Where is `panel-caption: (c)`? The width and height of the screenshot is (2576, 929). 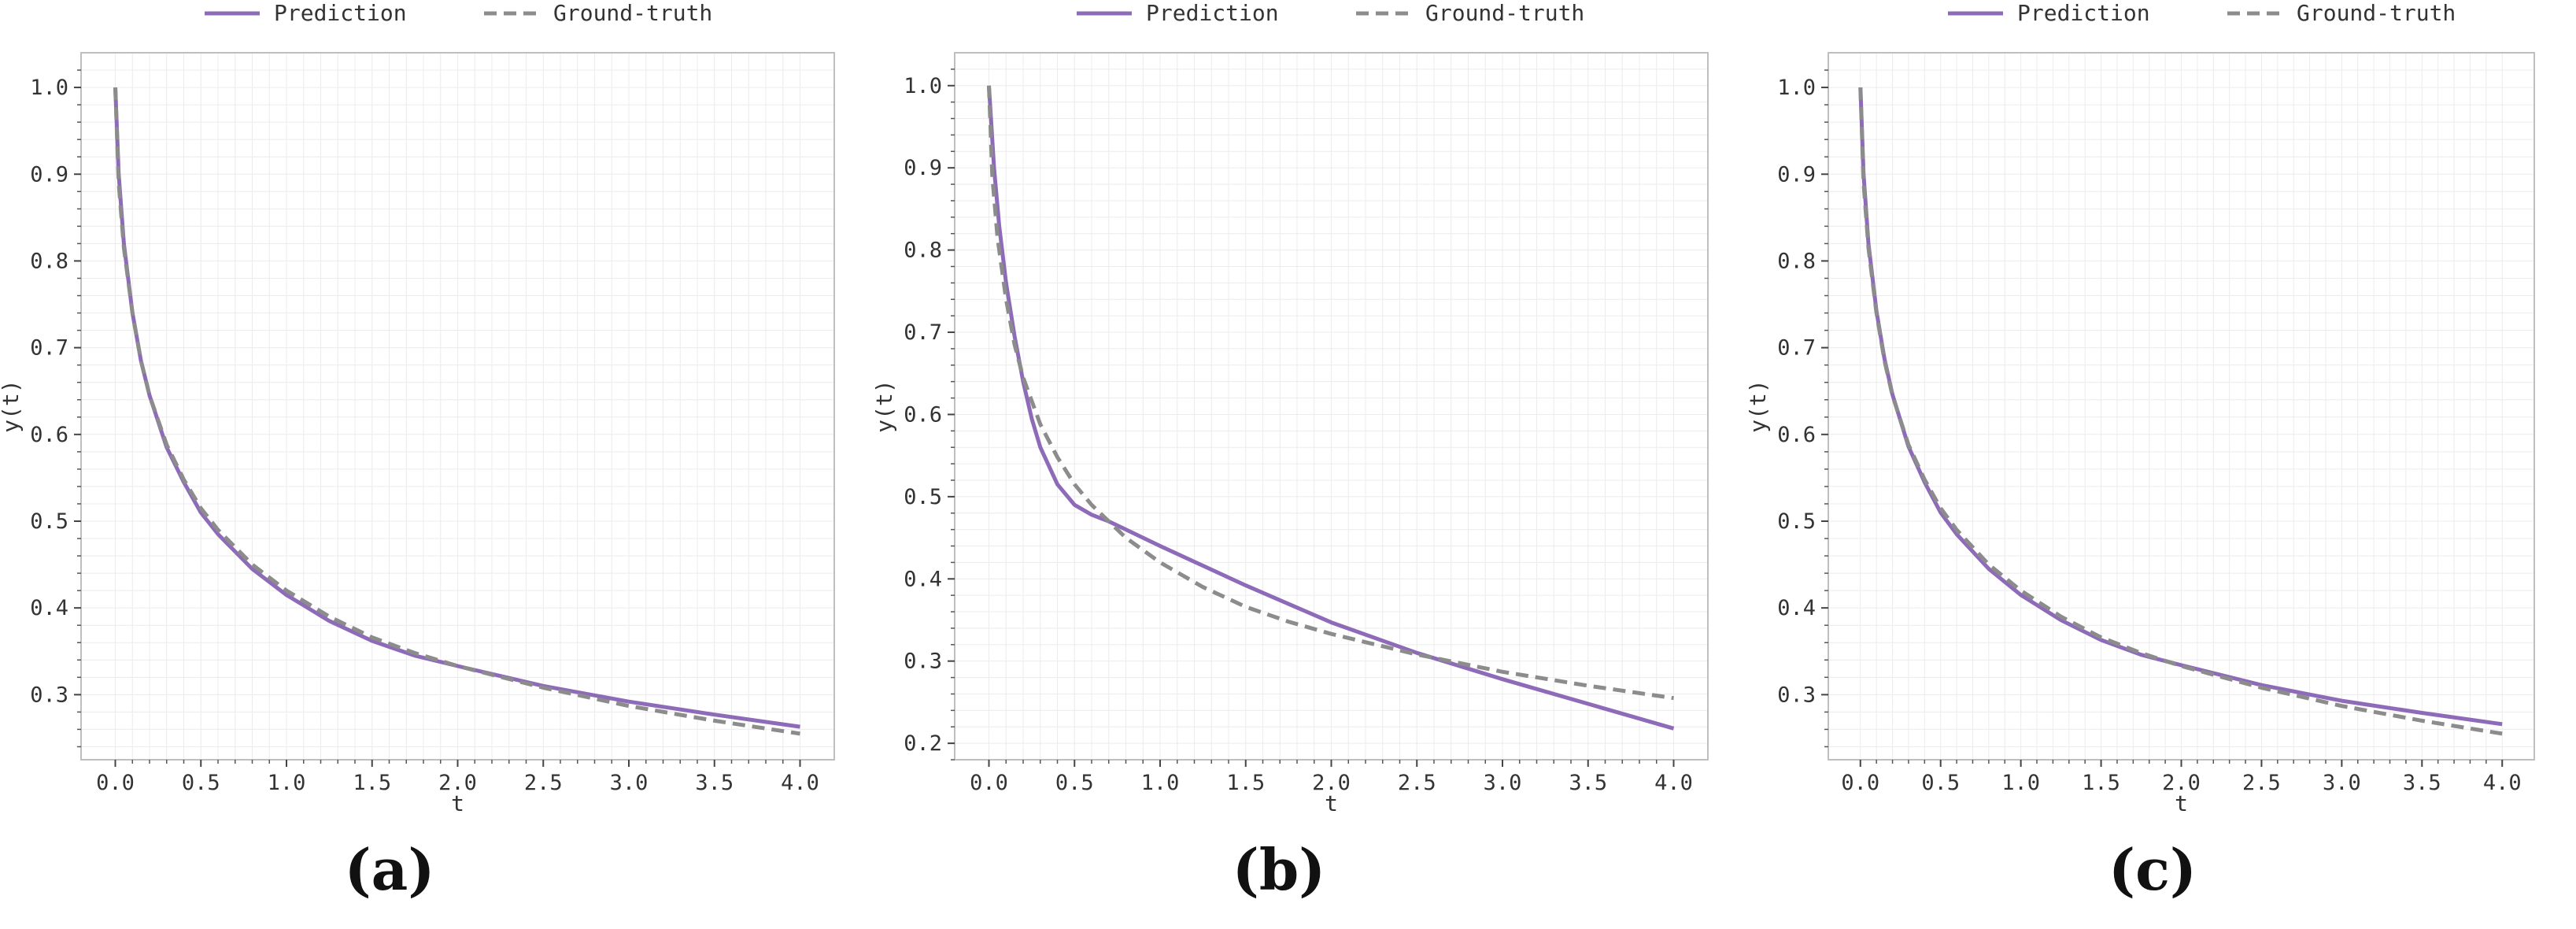 panel-caption: (c) is located at coordinates (2152, 869).